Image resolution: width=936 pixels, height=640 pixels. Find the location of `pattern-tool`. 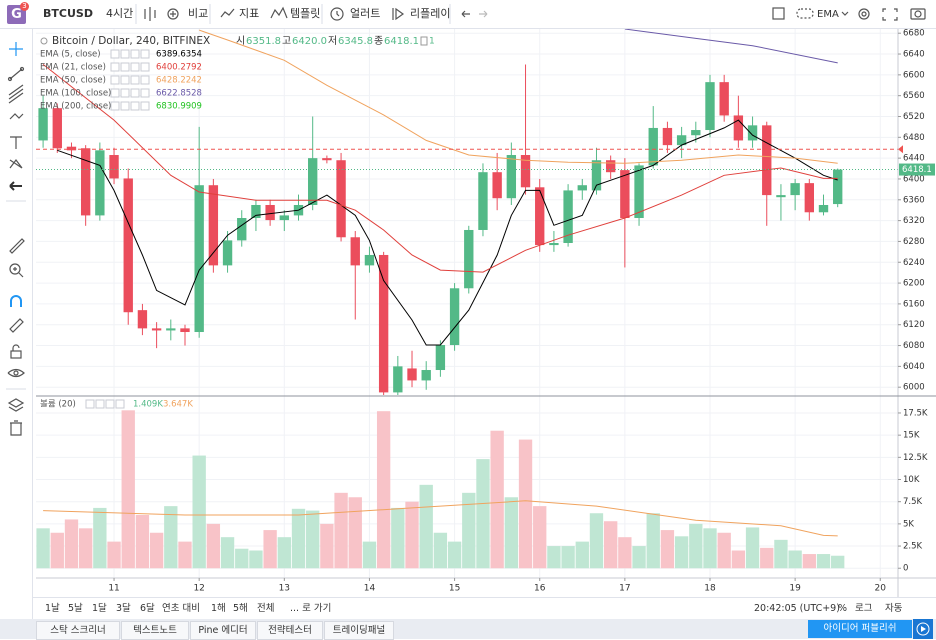

pattern-tool is located at coordinates (16, 164).